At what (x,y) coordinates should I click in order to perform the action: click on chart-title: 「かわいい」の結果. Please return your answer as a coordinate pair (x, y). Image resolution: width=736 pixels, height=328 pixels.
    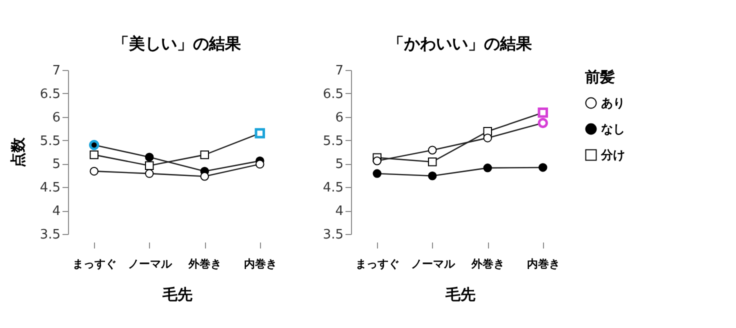
    Looking at the image, I should click on (460, 43).